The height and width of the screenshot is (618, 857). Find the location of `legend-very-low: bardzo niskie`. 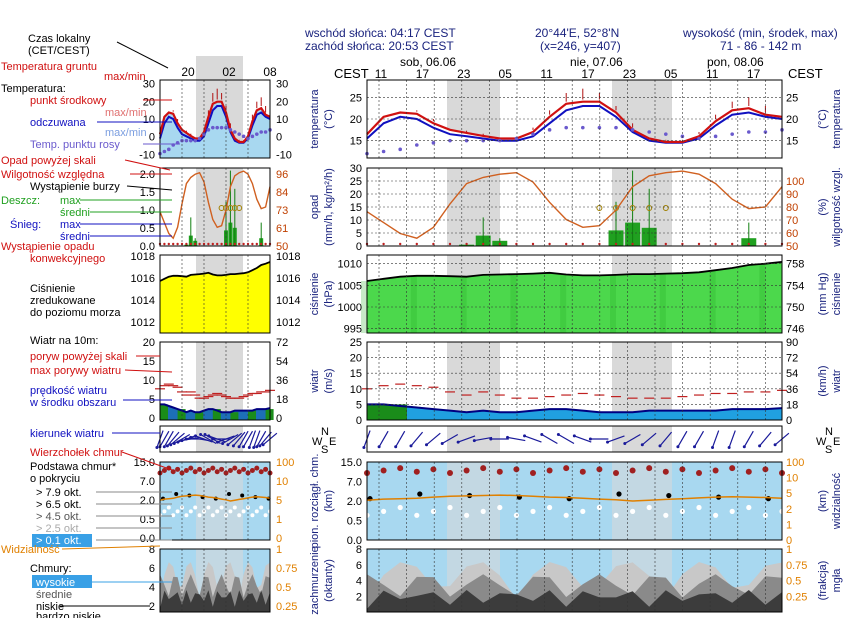

legend-very-low: bardzo niskie is located at coordinates (68, 614).